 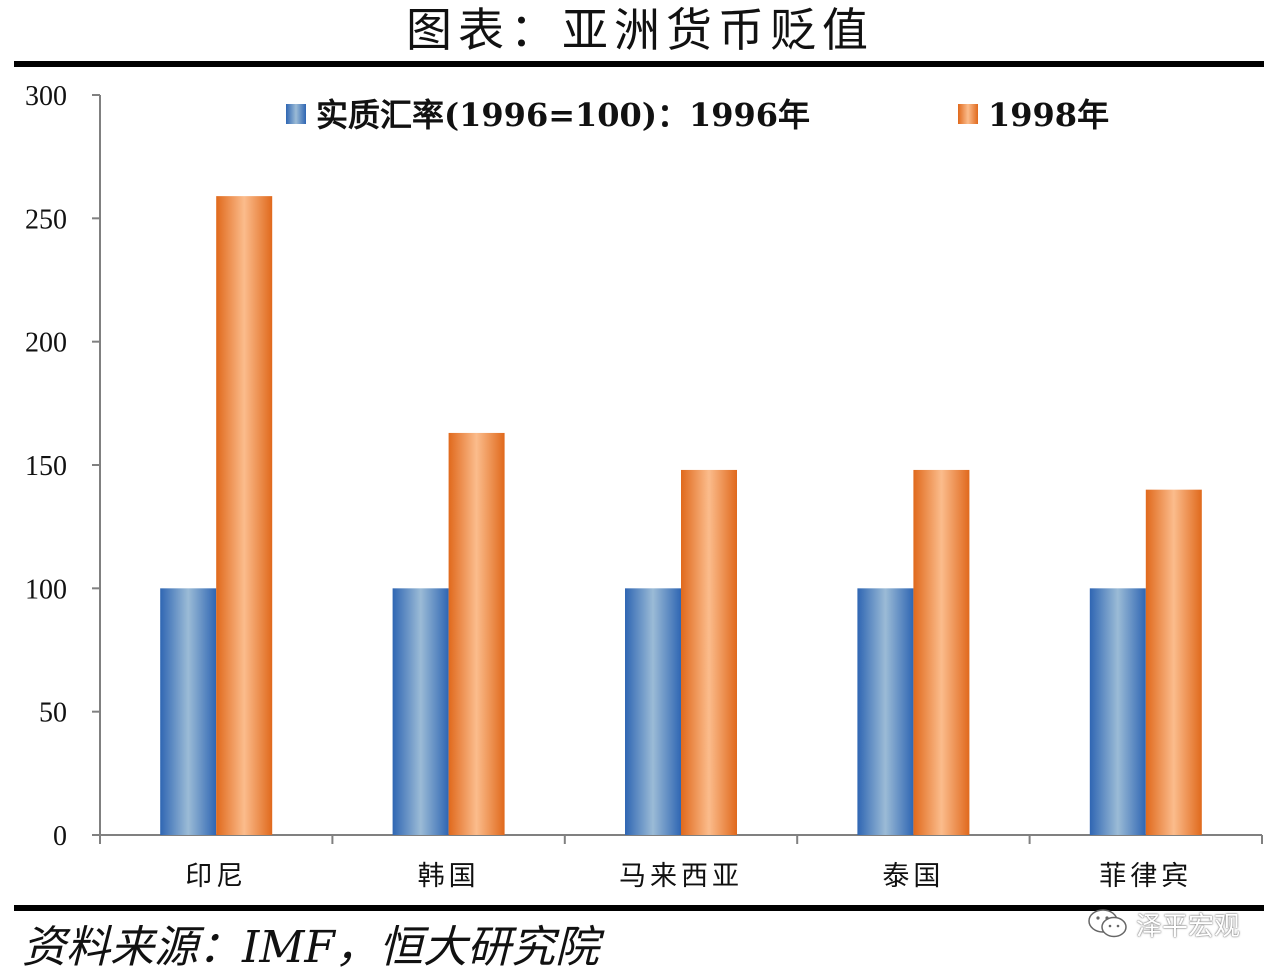 I want to click on chart-title: 图表：亚洲货币贬值, so click(x=640, y=30).